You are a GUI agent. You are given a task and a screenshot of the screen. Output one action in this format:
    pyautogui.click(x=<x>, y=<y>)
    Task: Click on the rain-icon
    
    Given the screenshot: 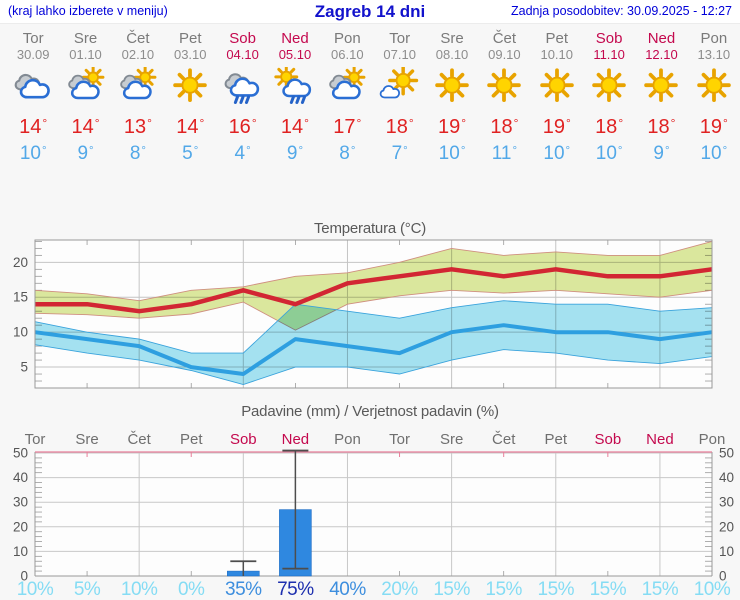 What is the action you would take?
    pyautogui.click(x=242, y=86)
    